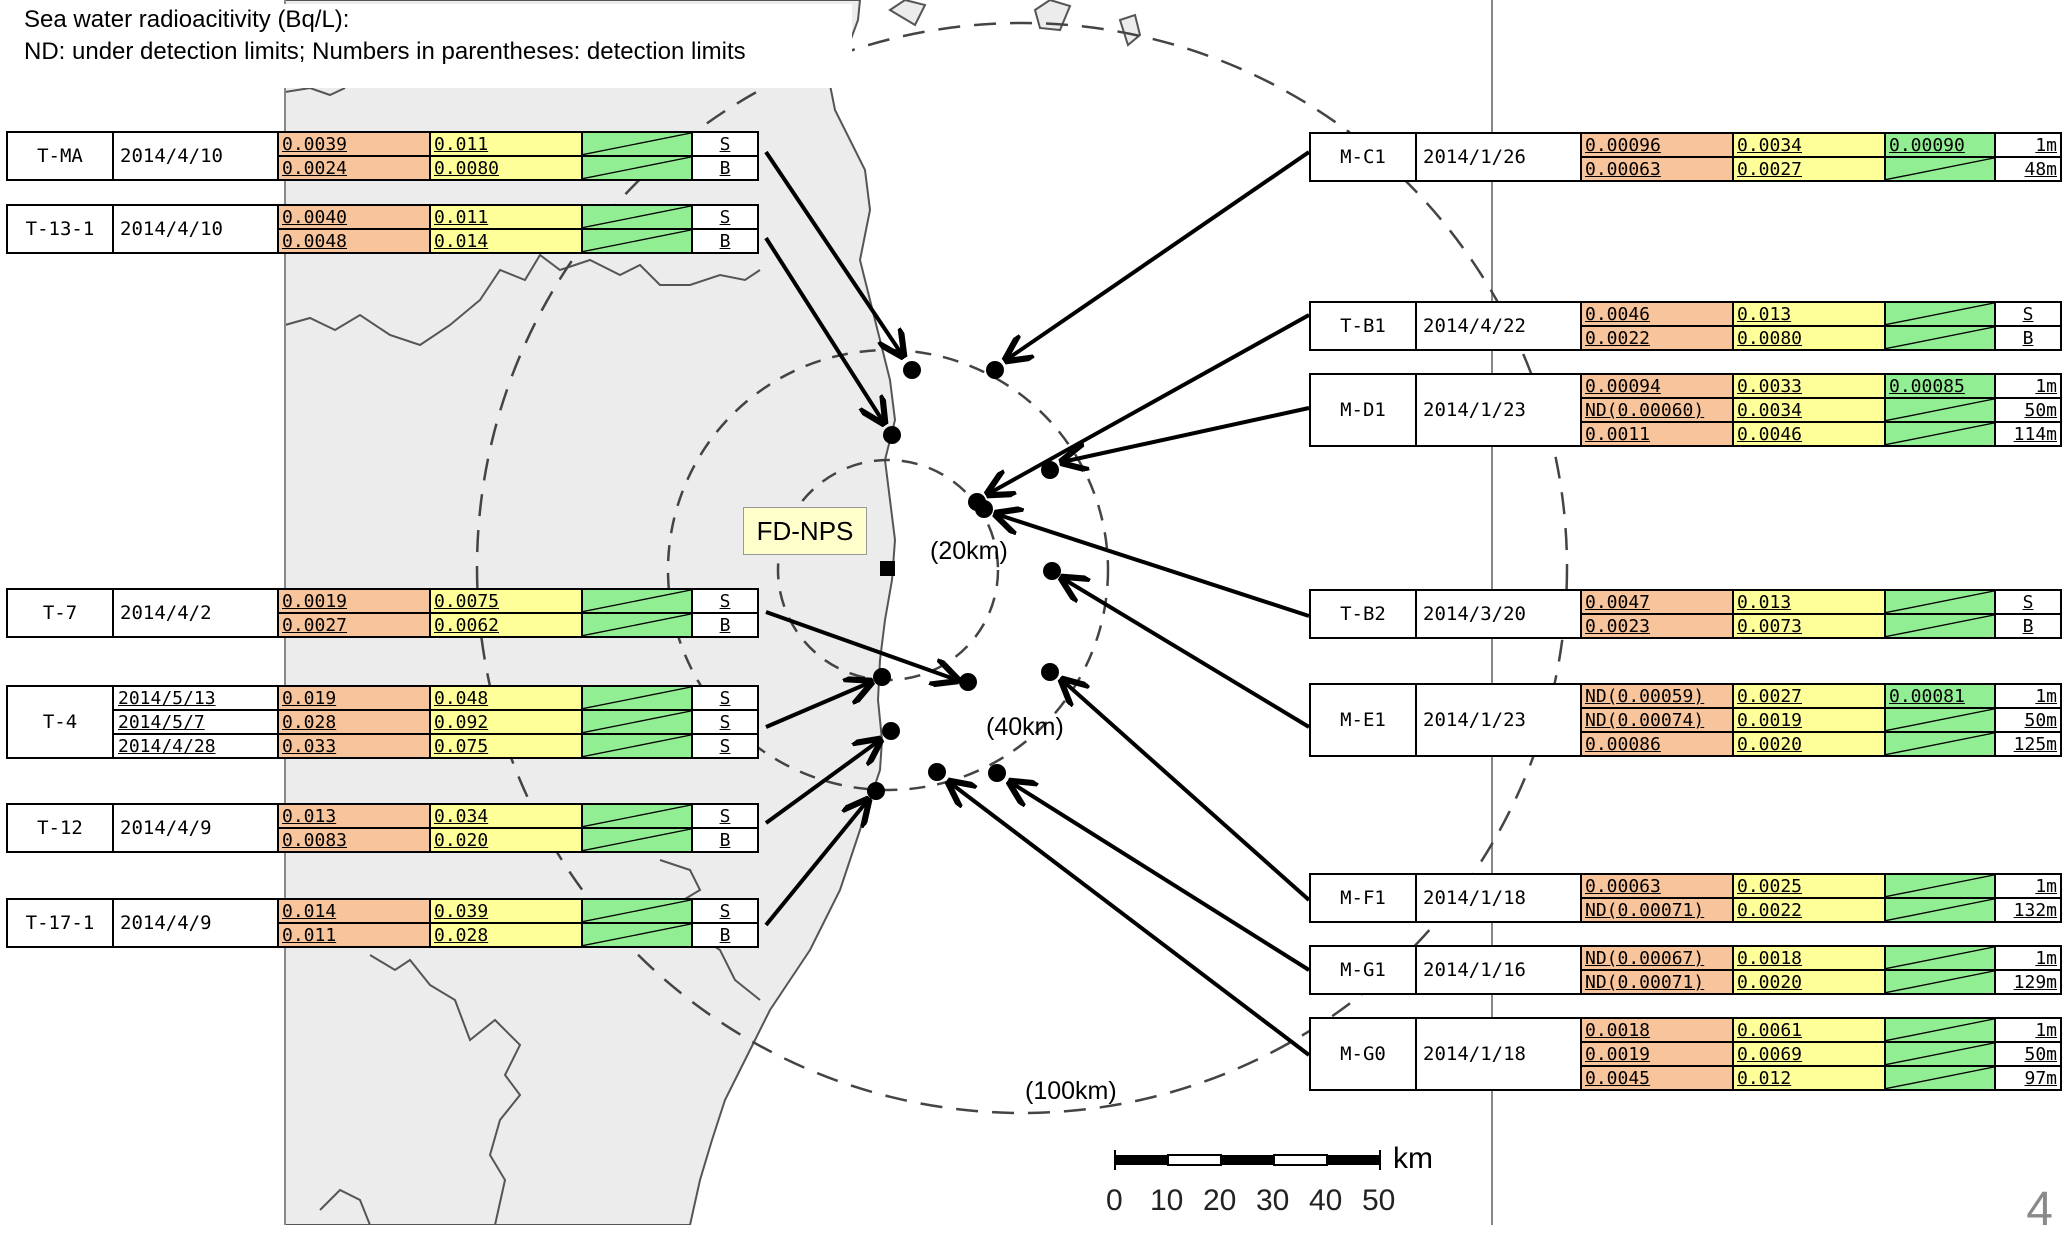 The height and width of the screenshot is (1237, 2071). What do you see at coordinates (1809, 696) in the screenshot?
I see `value-col2: 0.0027` at bounding box center [1809, 696].